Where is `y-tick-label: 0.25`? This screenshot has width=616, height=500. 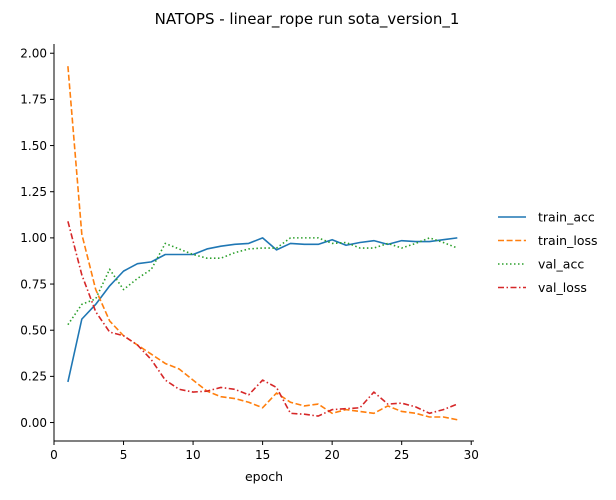 y-tick-label: 0.25 is located at coordinates (33, 377).